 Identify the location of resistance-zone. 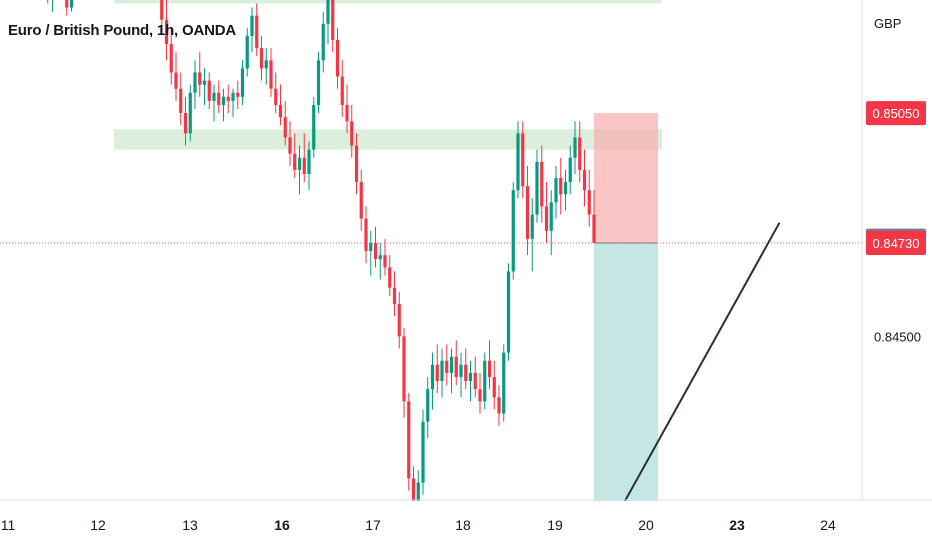
(388, 2).